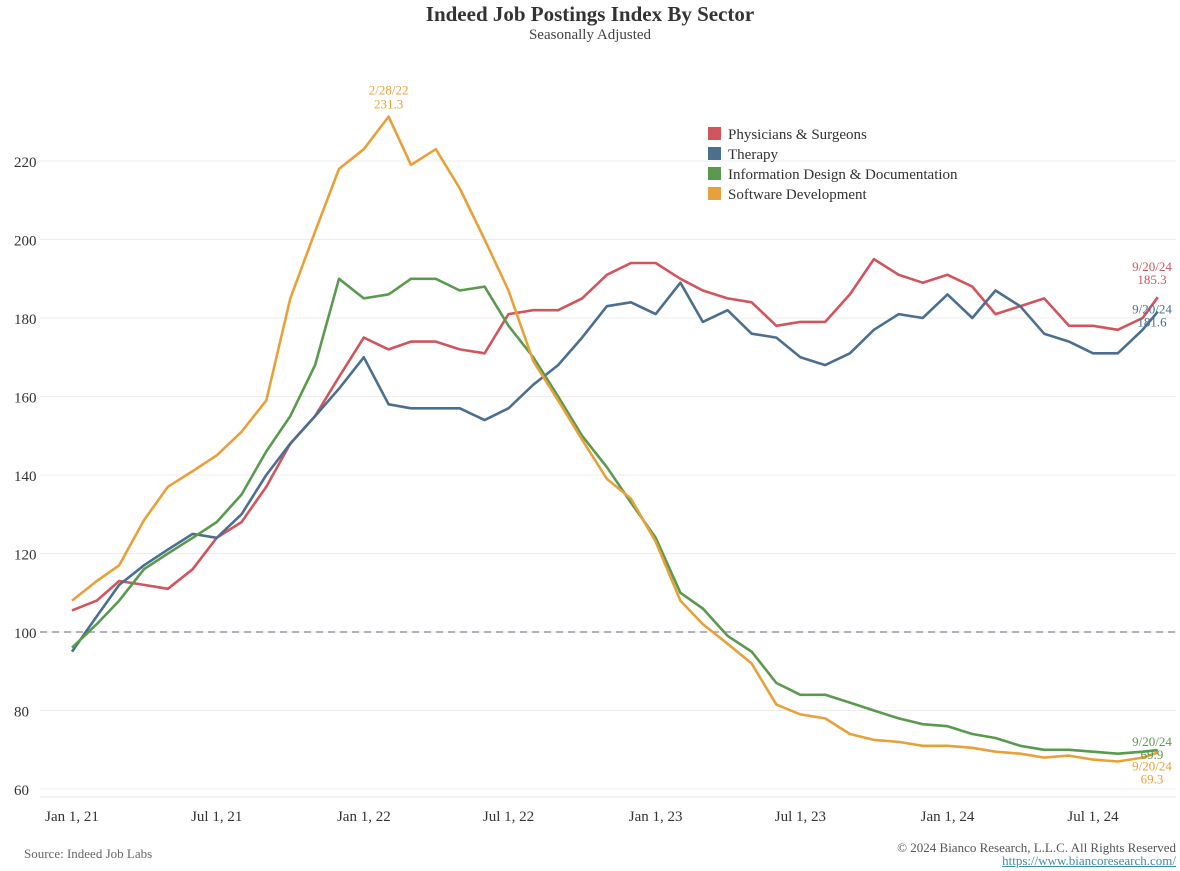 The height and width of the screenshot is (871, 1180). I want to click on y-tick-label: 120, so click(25, 556).